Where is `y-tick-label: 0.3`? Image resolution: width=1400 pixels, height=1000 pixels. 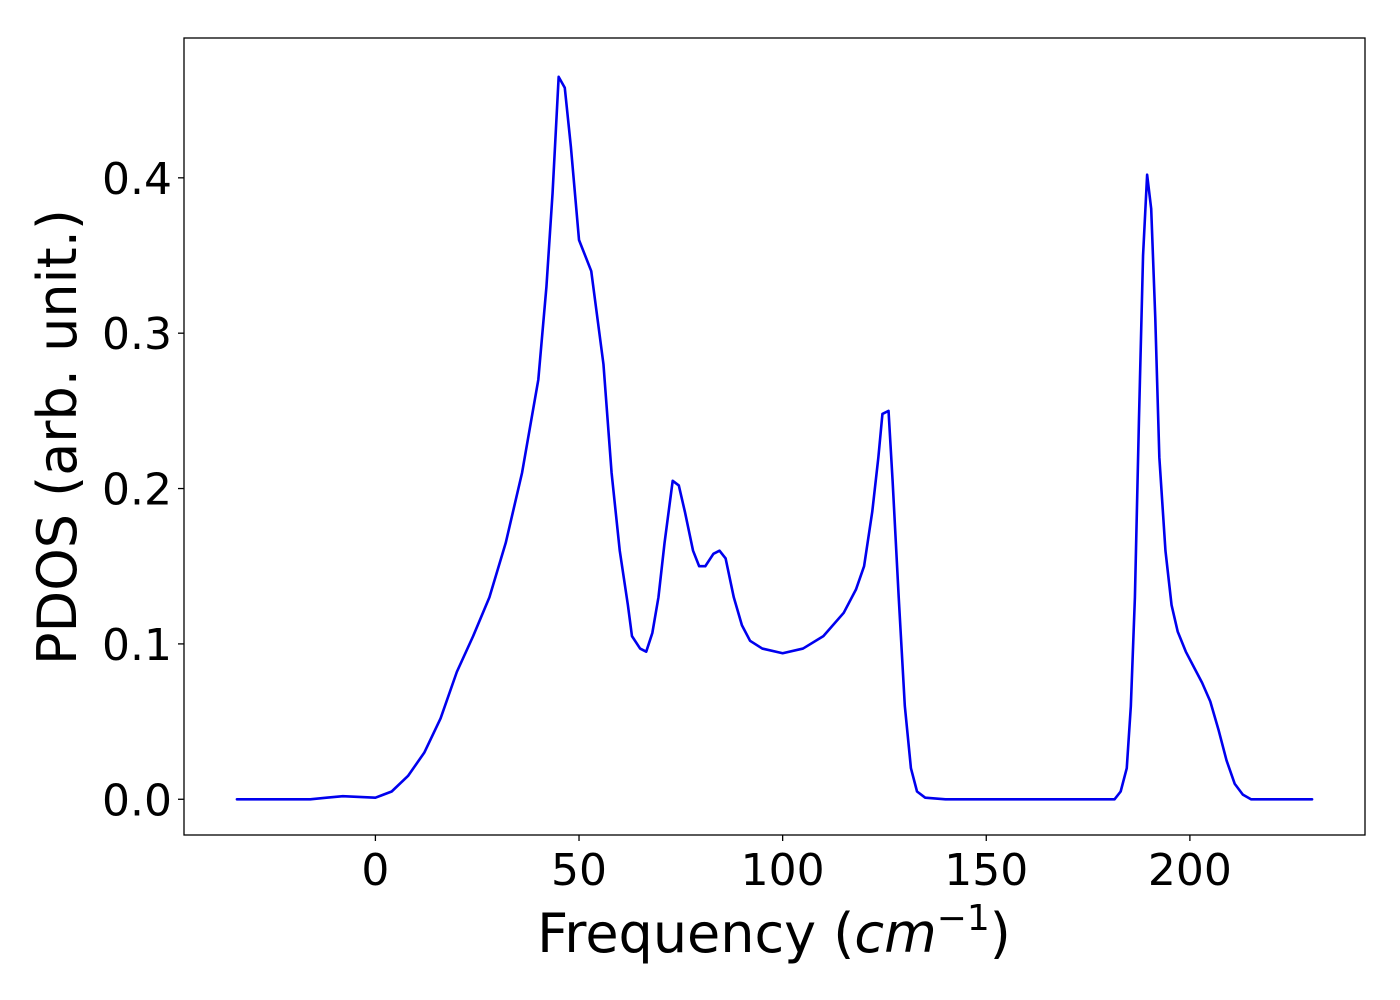
y-tick-label: 0.3 is located at coordinates (137, 334).